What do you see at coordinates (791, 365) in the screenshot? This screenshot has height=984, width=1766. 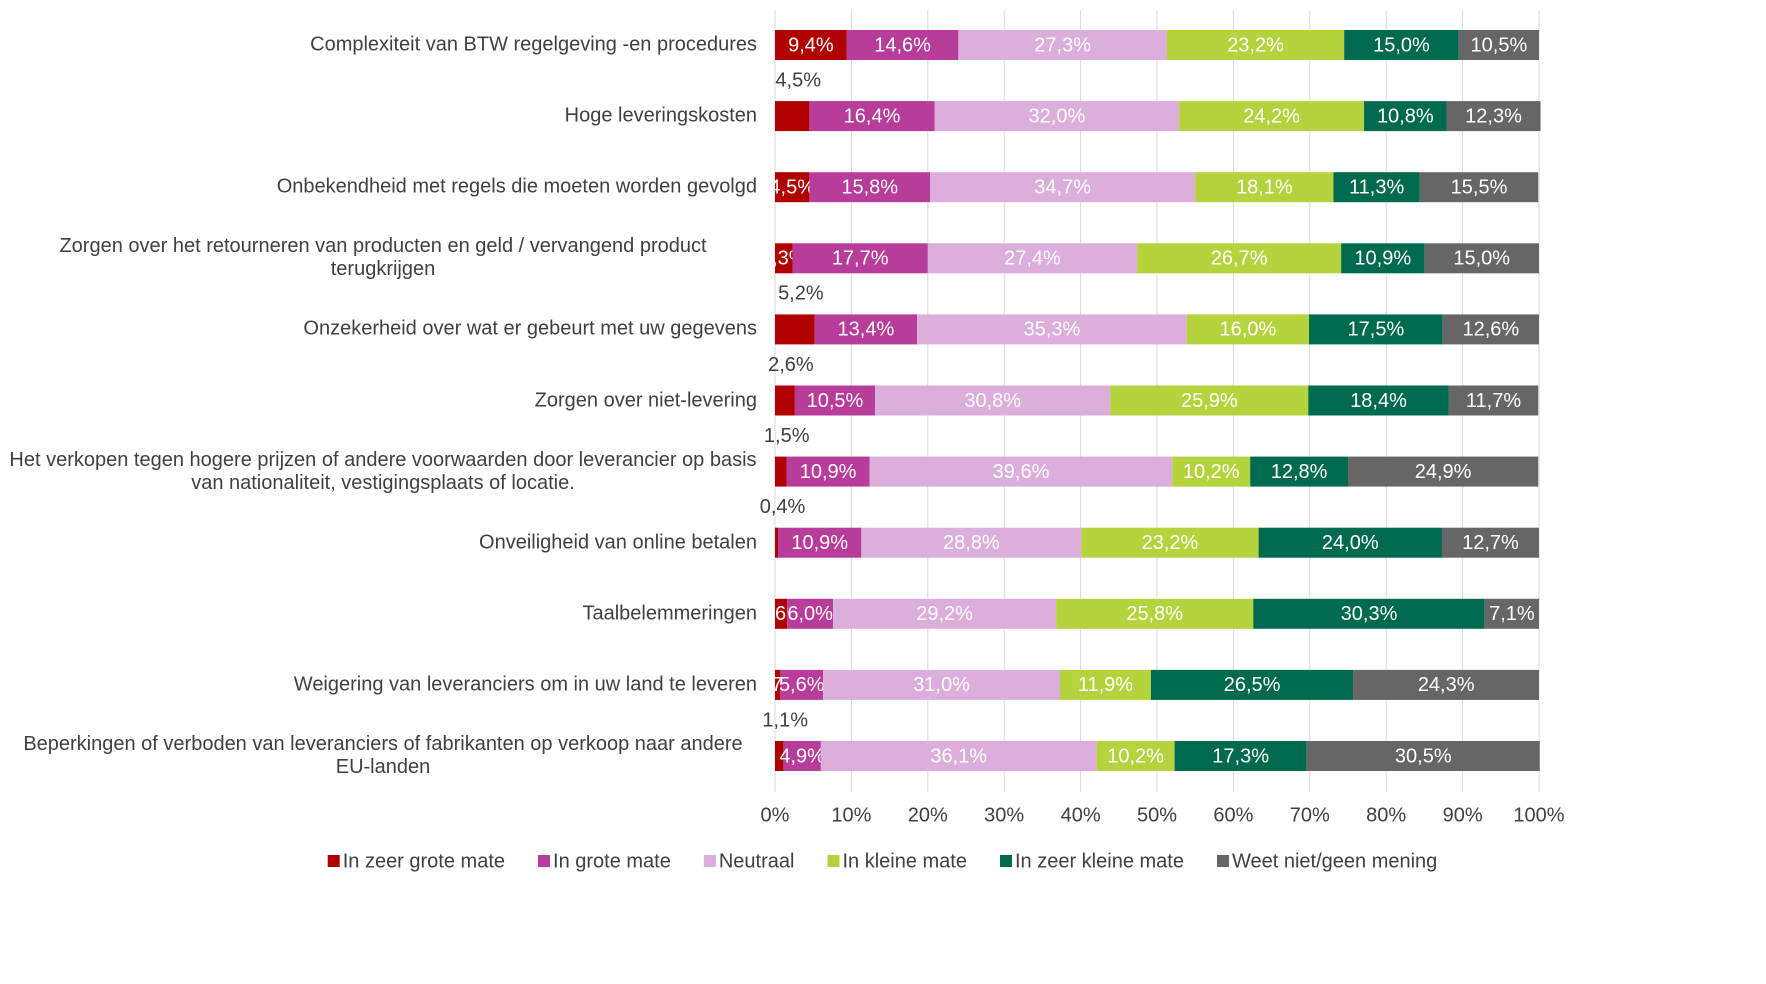 I see `data-label: 2,6%` at bounding box center [791, 365].